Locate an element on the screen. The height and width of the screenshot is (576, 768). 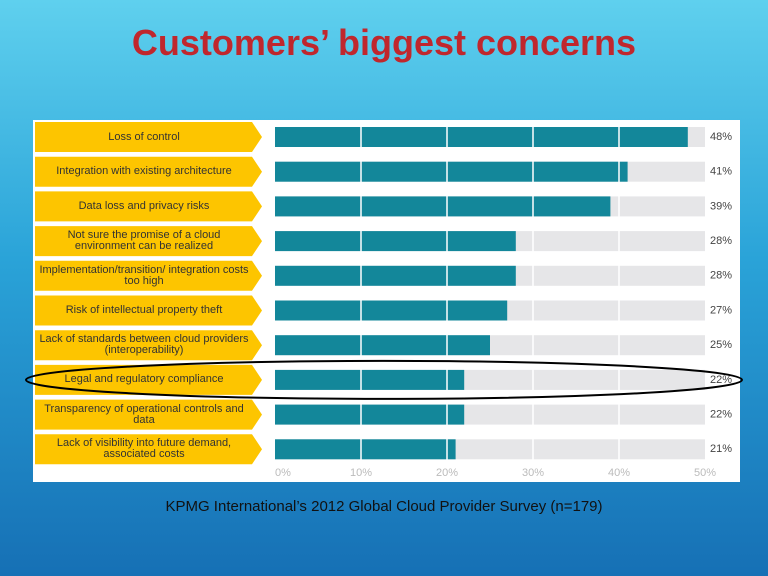
category-label: Integration with existing architecture is located at coordinates (144, 171).